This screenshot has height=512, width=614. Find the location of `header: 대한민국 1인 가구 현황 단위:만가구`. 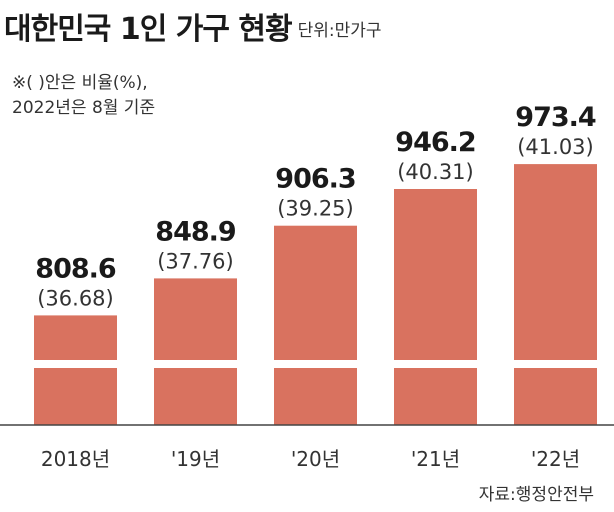

header: 대한민국 1인 가구 현황 단위:만가구 is located at coordinates (193, 26).